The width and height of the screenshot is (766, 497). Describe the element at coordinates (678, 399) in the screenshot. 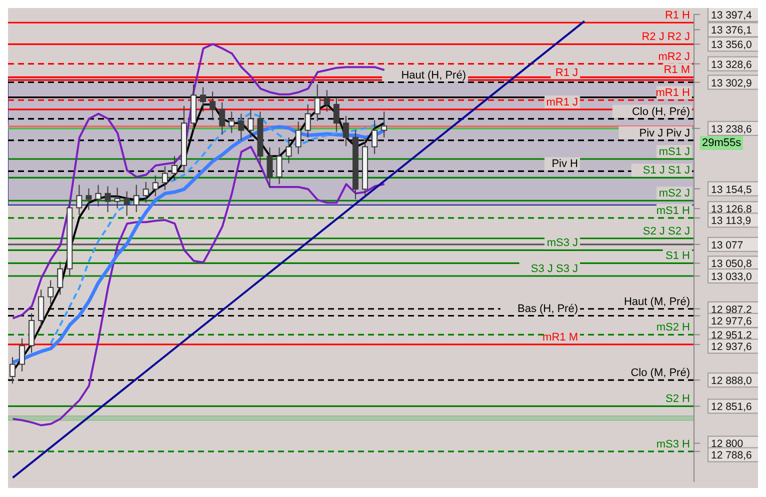

I see `ref-line-label: S2 H` at that location.